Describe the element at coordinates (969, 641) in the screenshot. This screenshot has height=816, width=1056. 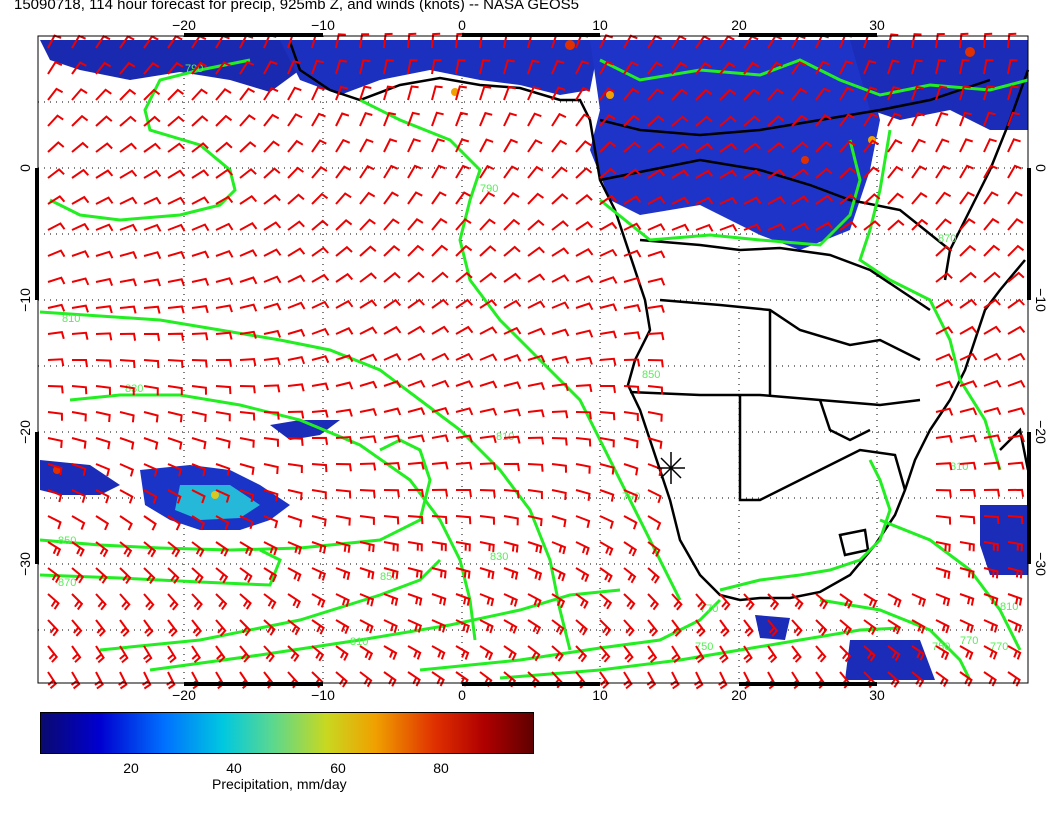
I see `contour-label: 770` at that location.